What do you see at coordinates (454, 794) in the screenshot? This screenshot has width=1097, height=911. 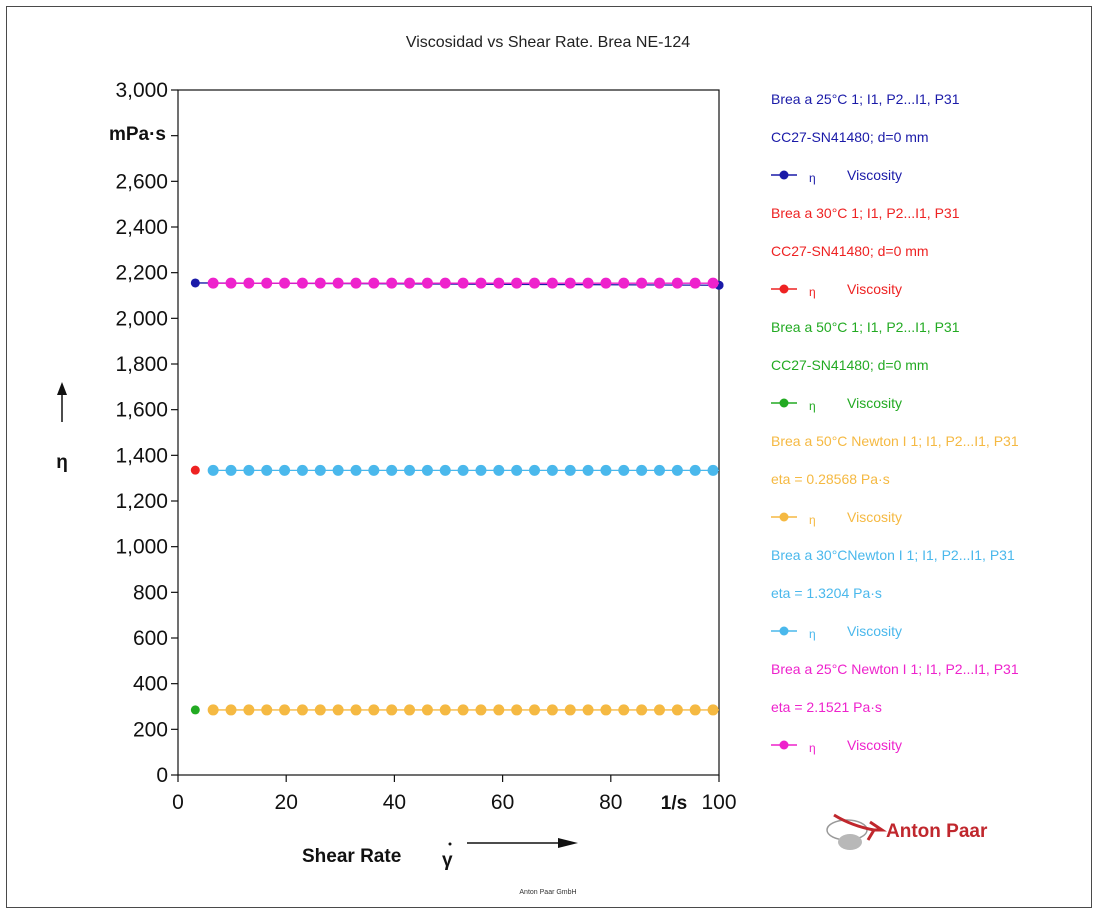 I see `x-axis-ticks: 0 20 40 60 80 100` at bounding box center [454, 794].